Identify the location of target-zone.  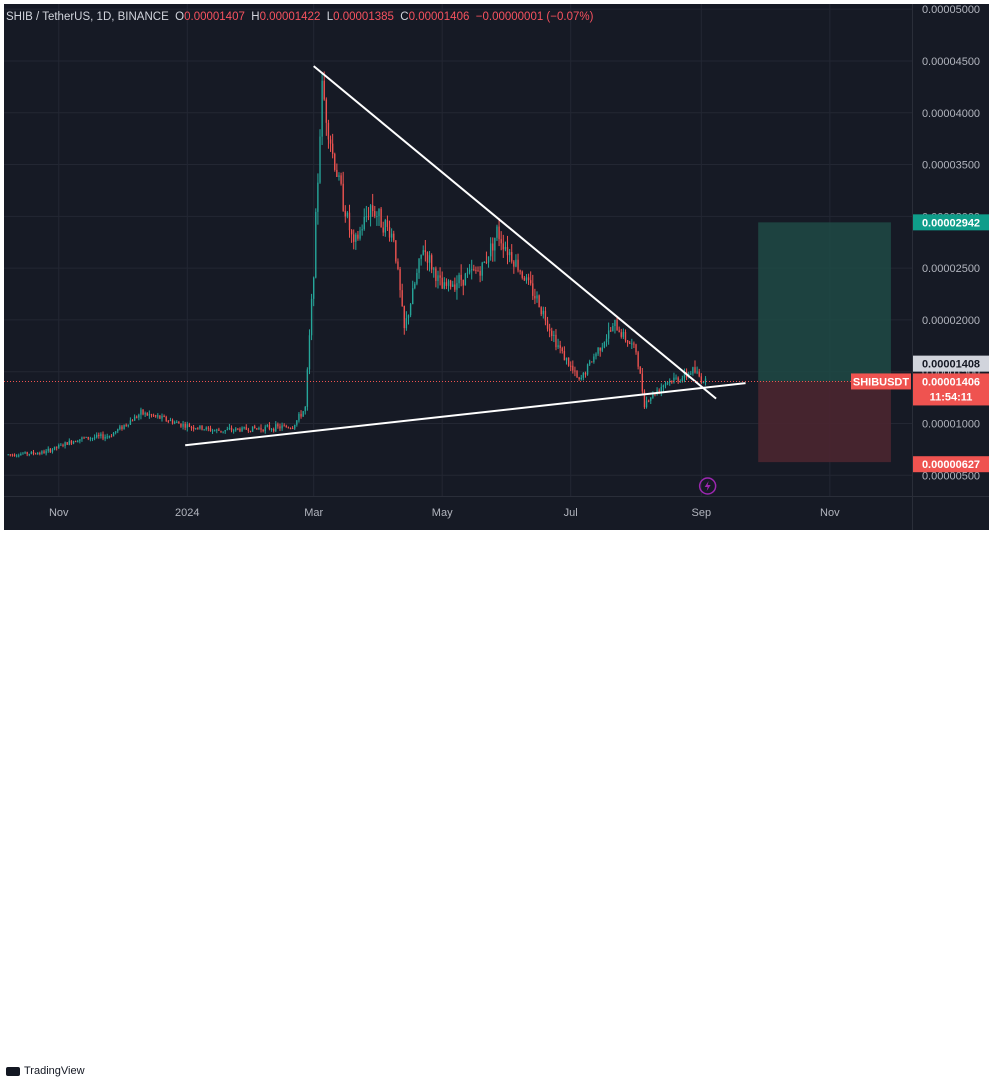
(824, 302).